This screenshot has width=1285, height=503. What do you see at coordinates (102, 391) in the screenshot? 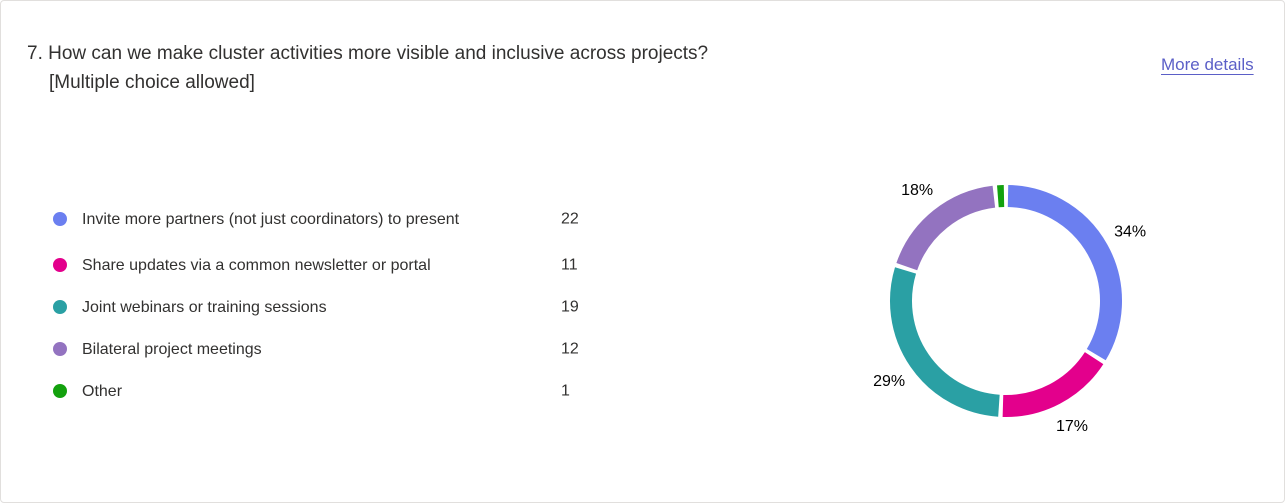
I see `legend-label: Other` at bounding box center [102, 391].